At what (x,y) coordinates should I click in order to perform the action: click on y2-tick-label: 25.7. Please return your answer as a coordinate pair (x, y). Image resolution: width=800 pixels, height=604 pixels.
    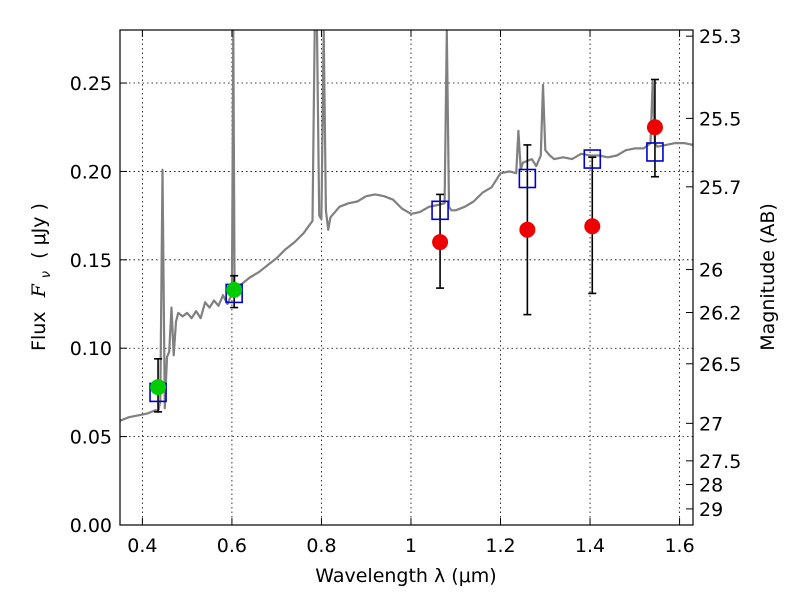
    Looking at the image, I should click on (720, 188).